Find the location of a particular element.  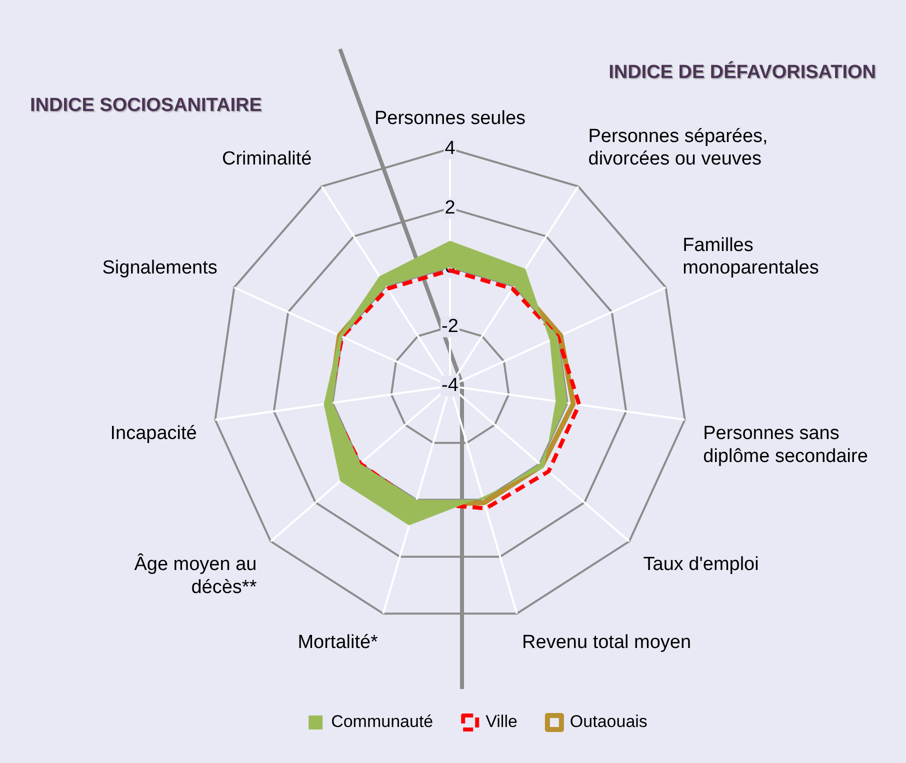

spoke-label: Personnes séparées, divorcées ou veuves is located at coordinates (678, 148).